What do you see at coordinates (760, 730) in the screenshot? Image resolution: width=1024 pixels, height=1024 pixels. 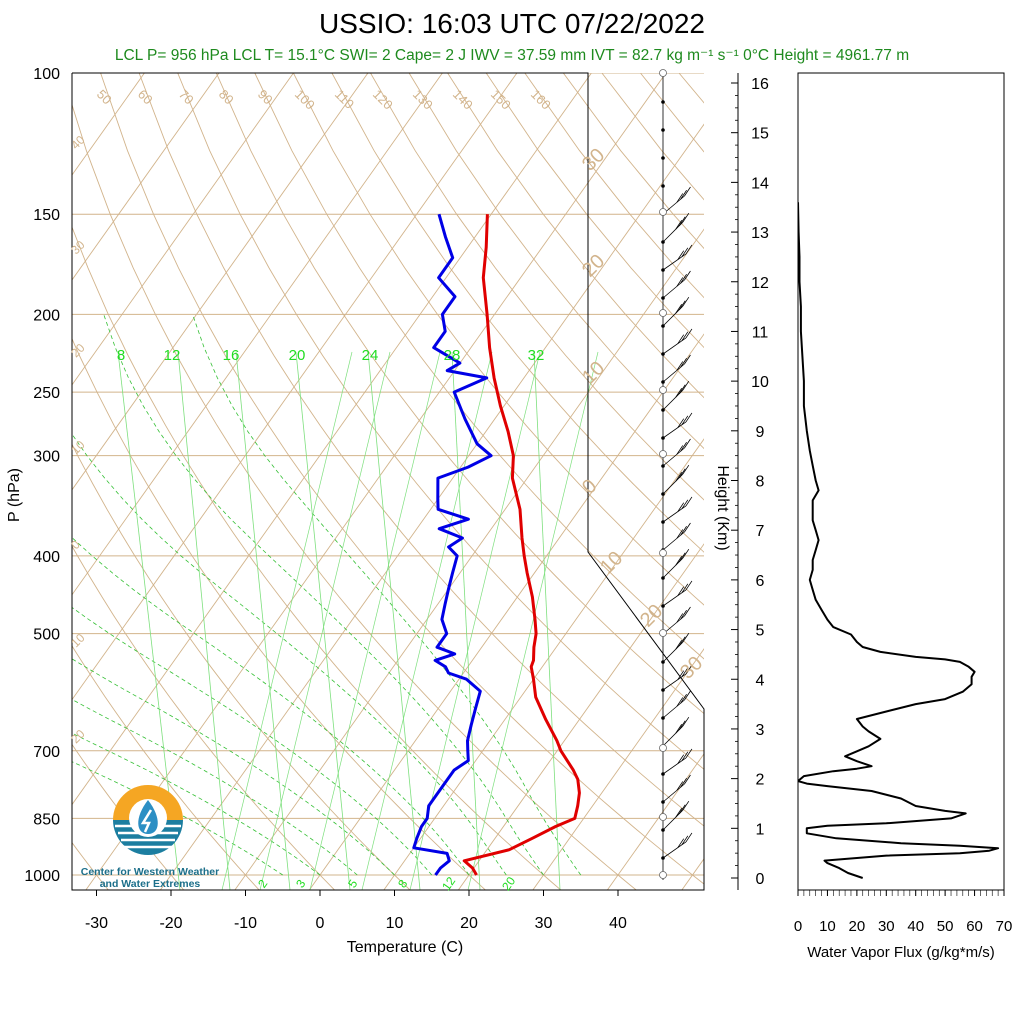 I see `height-tick-label: 3` at bounding box center [760, 730].